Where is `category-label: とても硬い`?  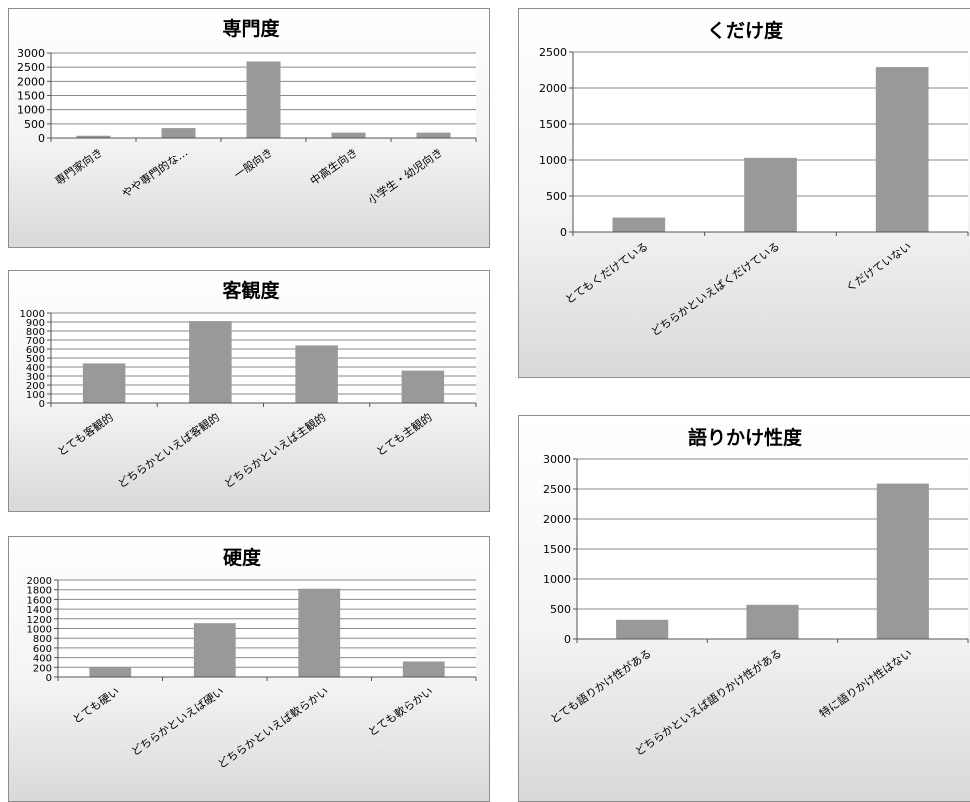
category-label: とても硬い is located at coordinates (96, 706).